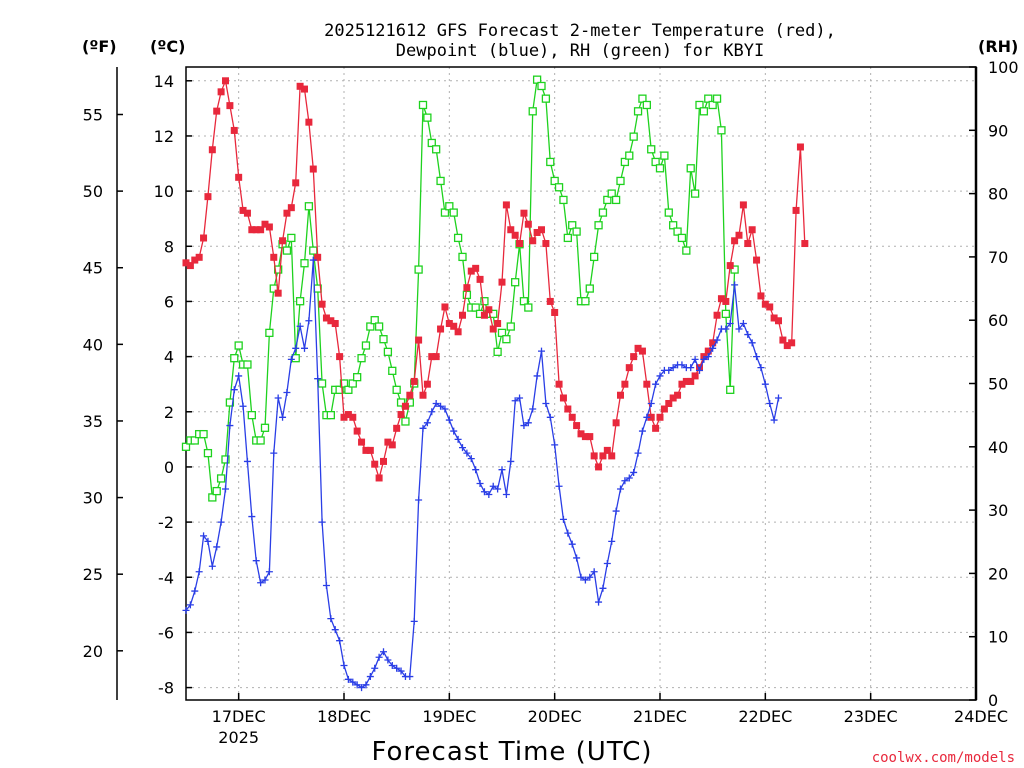 The image size is (1024, 768). Describe the element at coordinates (167, 46) in the screenshot. I see `celsius-axis-unit: (ºC)` at that location.